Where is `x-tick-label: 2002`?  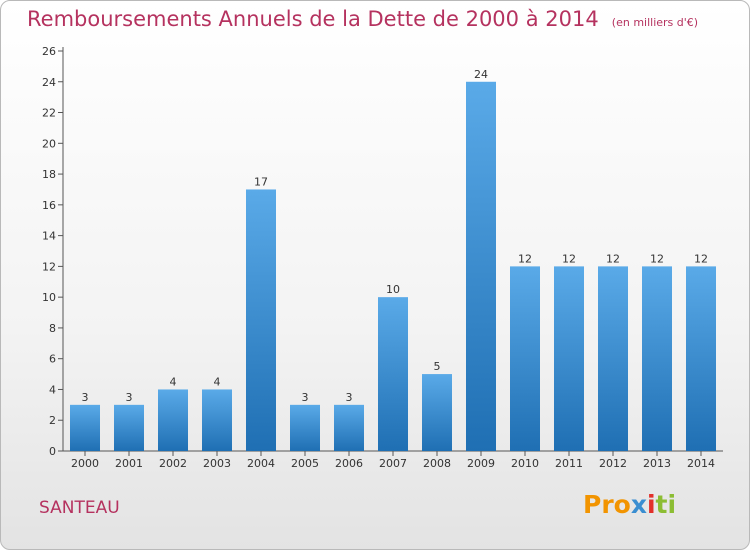
x-tick-label: 2002 is located at coordinates (173, 463).